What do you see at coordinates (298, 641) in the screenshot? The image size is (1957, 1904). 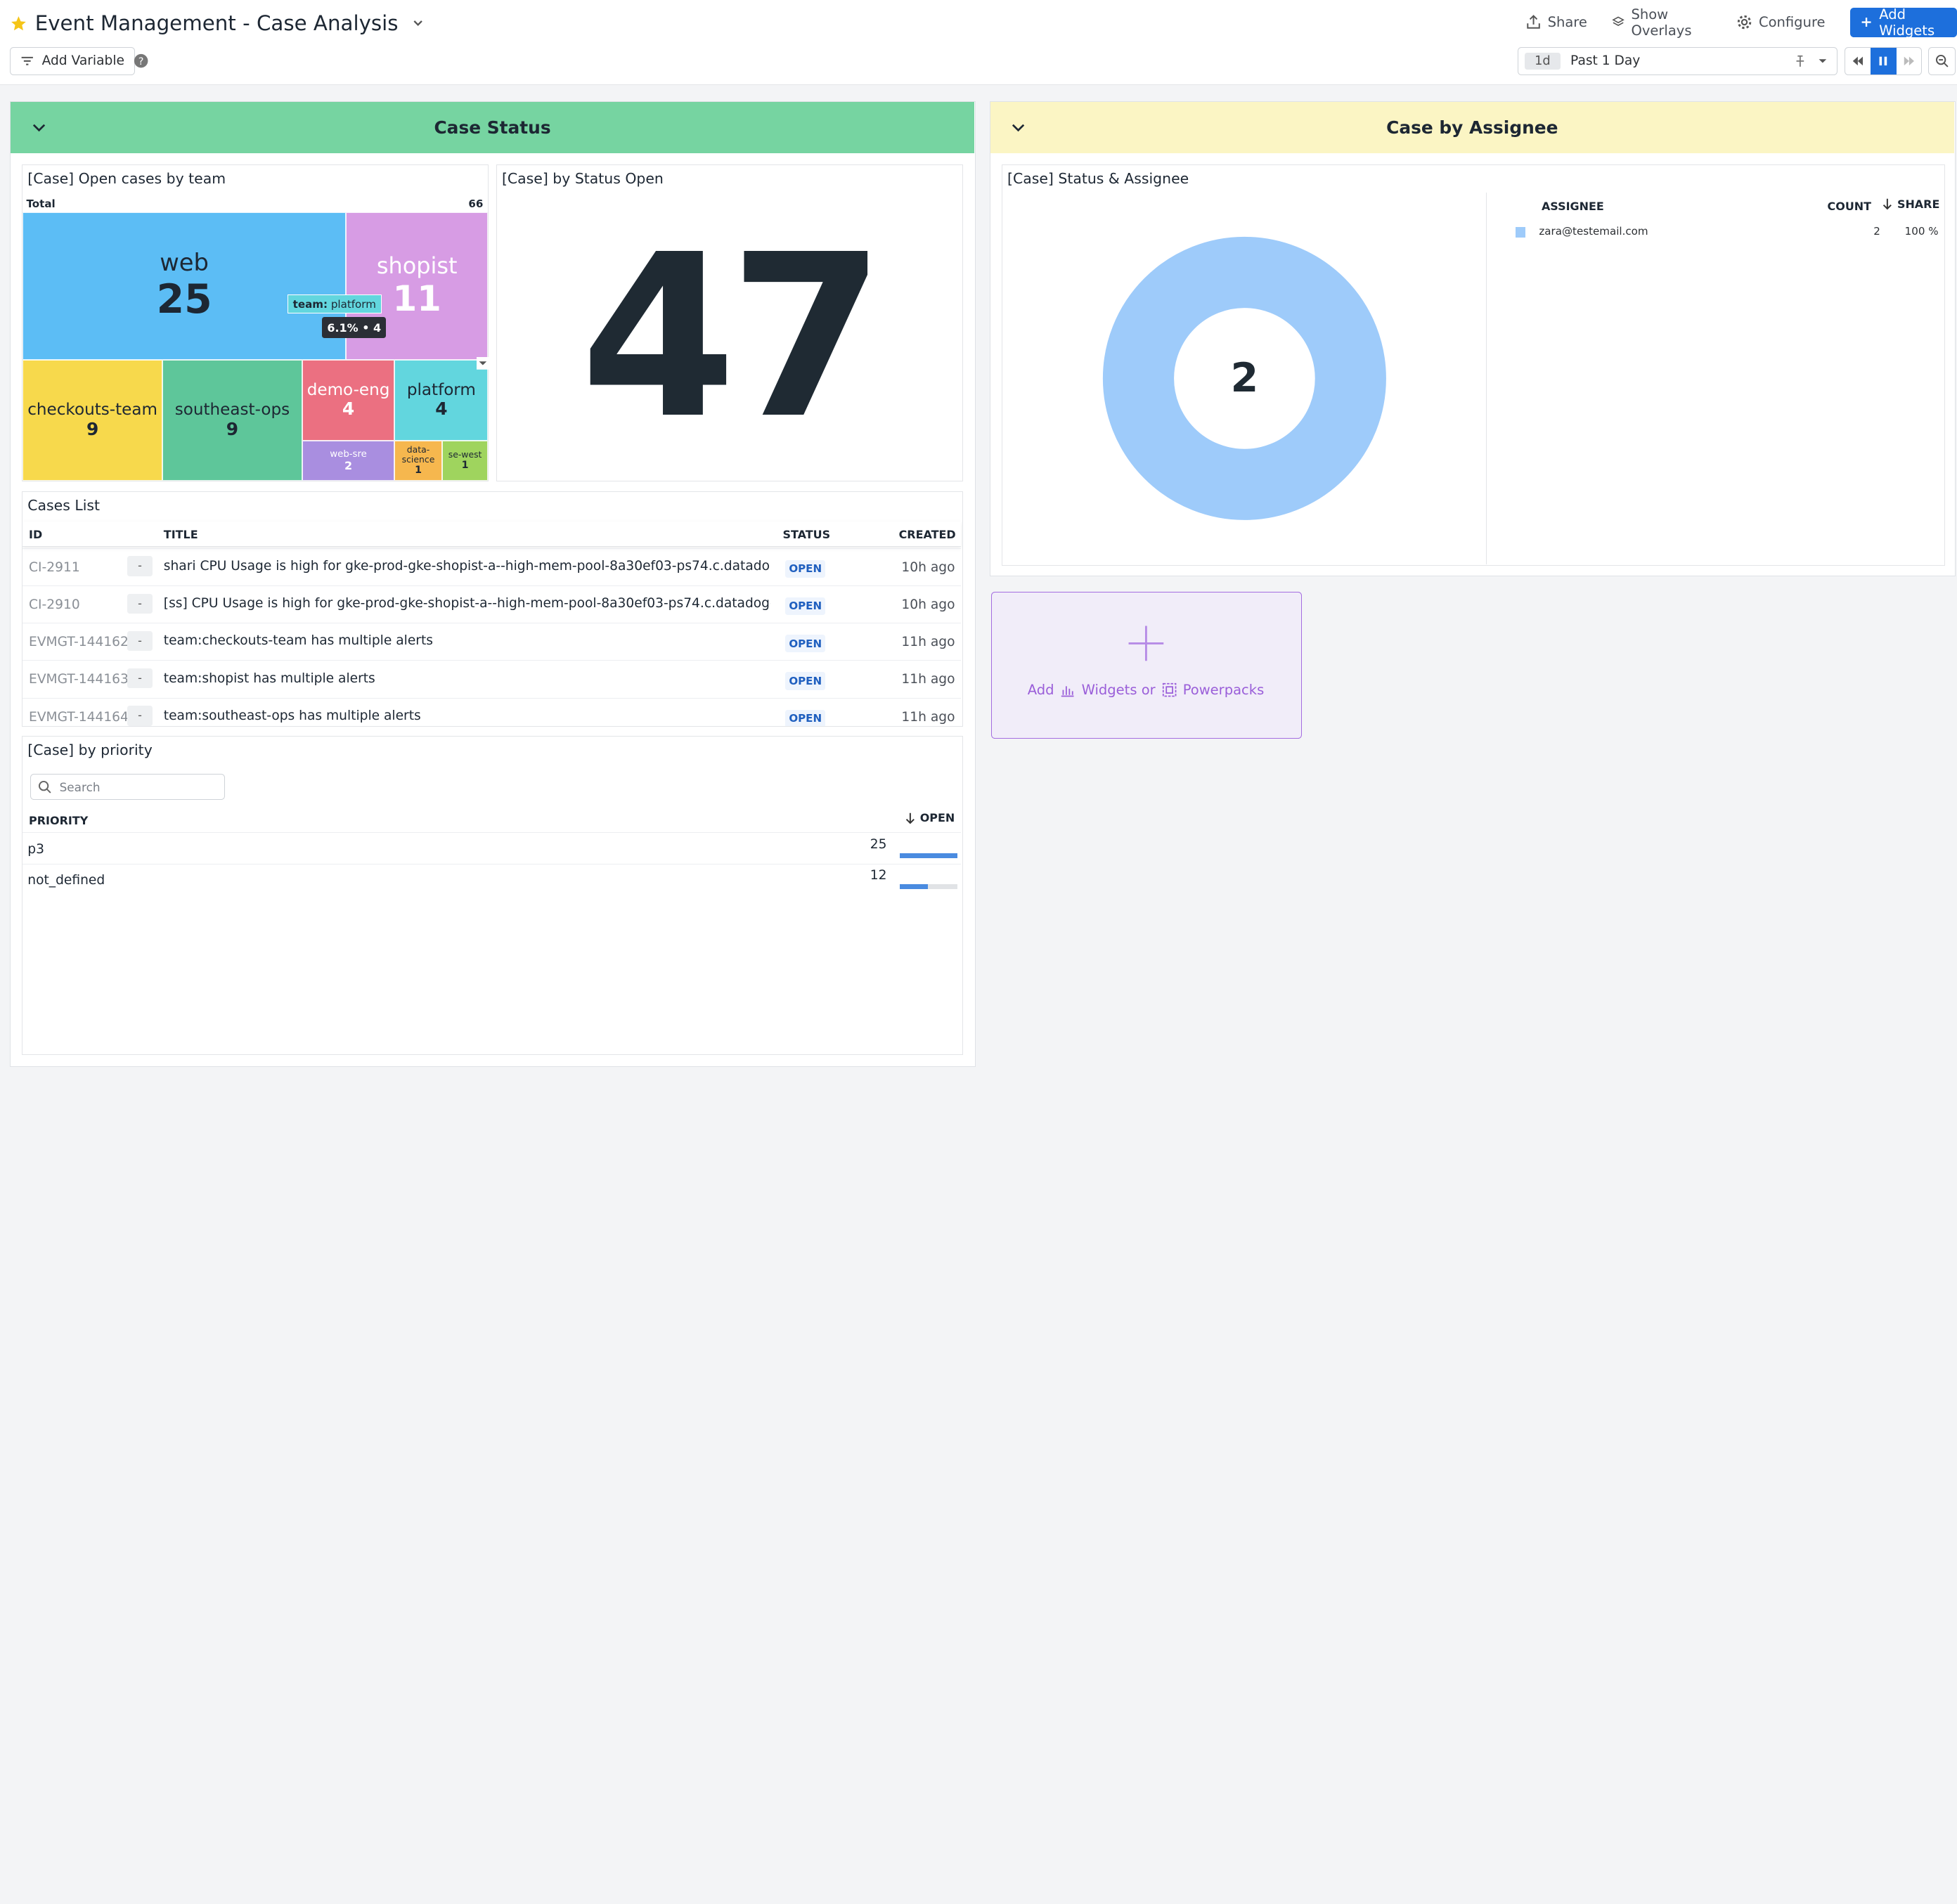 I see `case-title: team:checkouts-team has multiple alerts` at bounding box center [298, 641].